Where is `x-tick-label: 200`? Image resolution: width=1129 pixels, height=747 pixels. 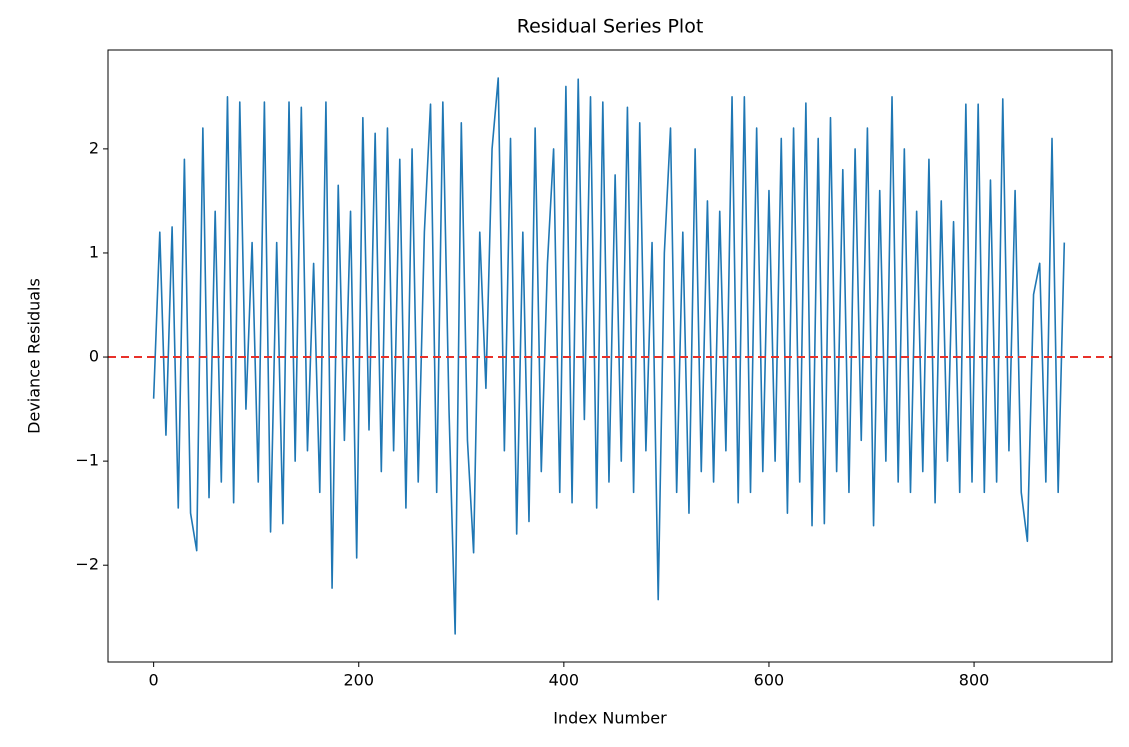
x-tick-label: 200 is located at coordinates (358, 680).